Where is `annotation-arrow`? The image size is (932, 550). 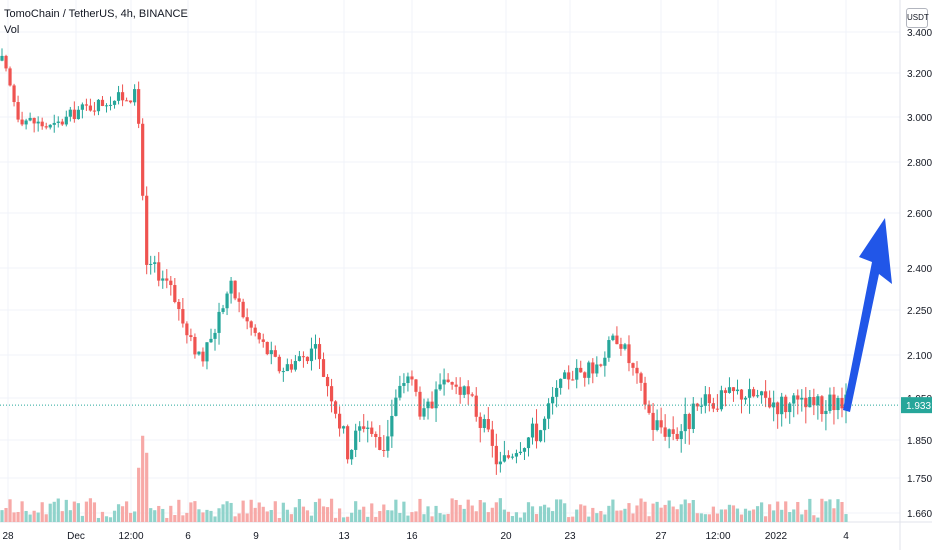 annotation-arrow is located at coordinates (867, 315).